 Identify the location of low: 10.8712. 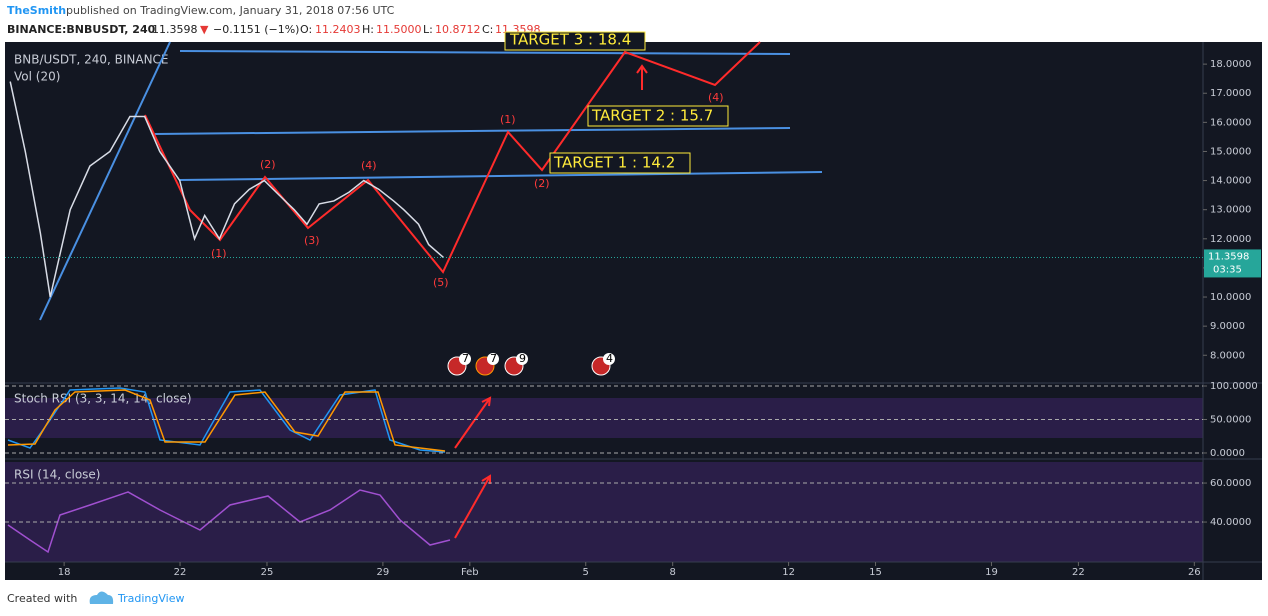
(458, 29).